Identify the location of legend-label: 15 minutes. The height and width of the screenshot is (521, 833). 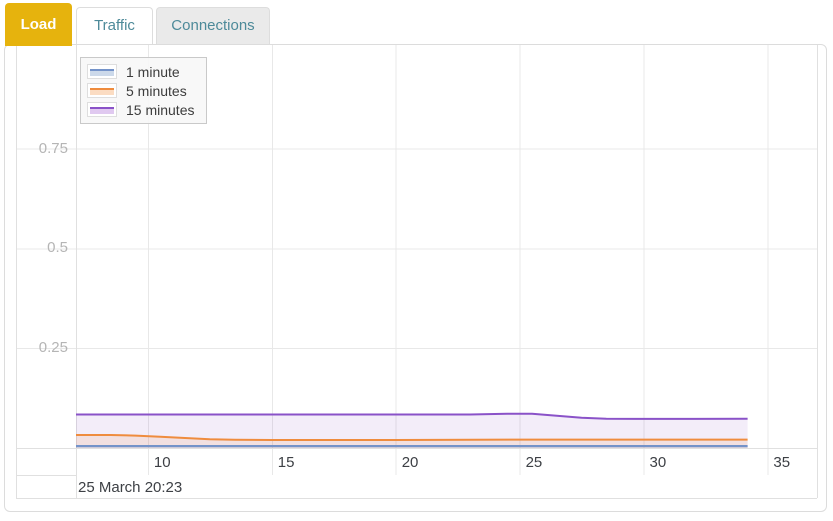
(160, 109).